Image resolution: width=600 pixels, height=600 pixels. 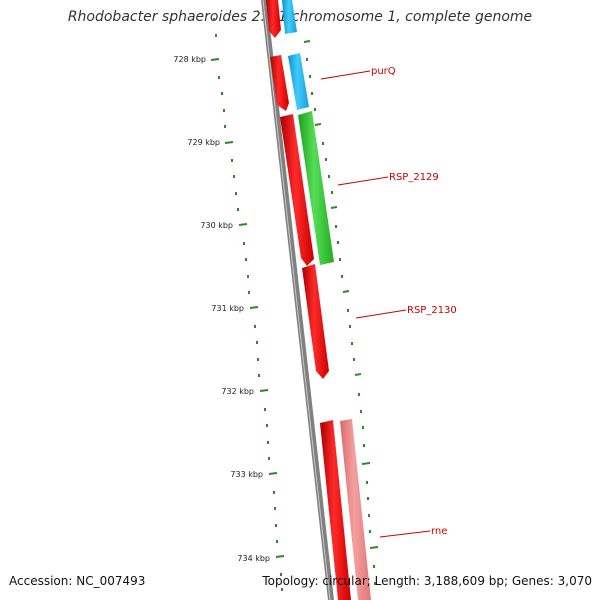 What do you see at coordinates (432, 310) in the screenshot?
I see `gene-label-rsp-2130: RSP_2130` at bounding box center [432, 310].